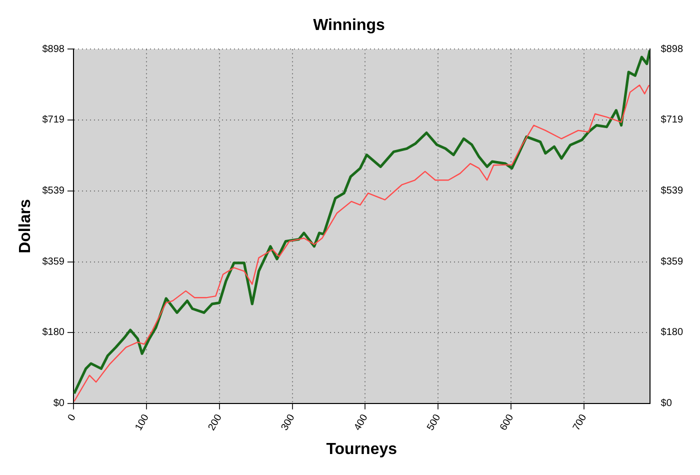 This screenshot has height=475, width=700. What do you see at coordinates (672, 262) in the screenshot?
I see `y2-tick-label: $359` at bounding box center [672, 262].